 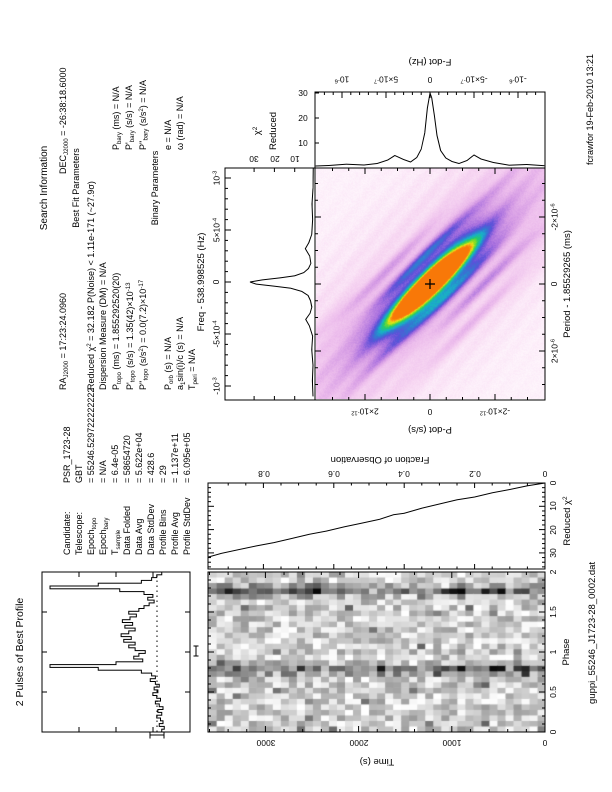 What do you see at coordinates (566, 652) in the screenshot?
I see `phase-axis-label: Phase` at bounding box center [566, 652].